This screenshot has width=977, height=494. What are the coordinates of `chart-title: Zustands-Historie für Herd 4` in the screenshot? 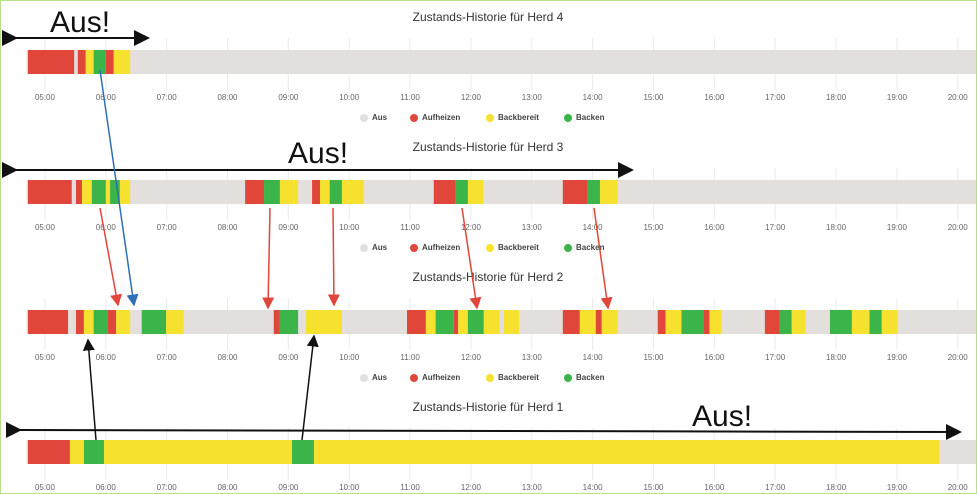 It's located at (488, 17).